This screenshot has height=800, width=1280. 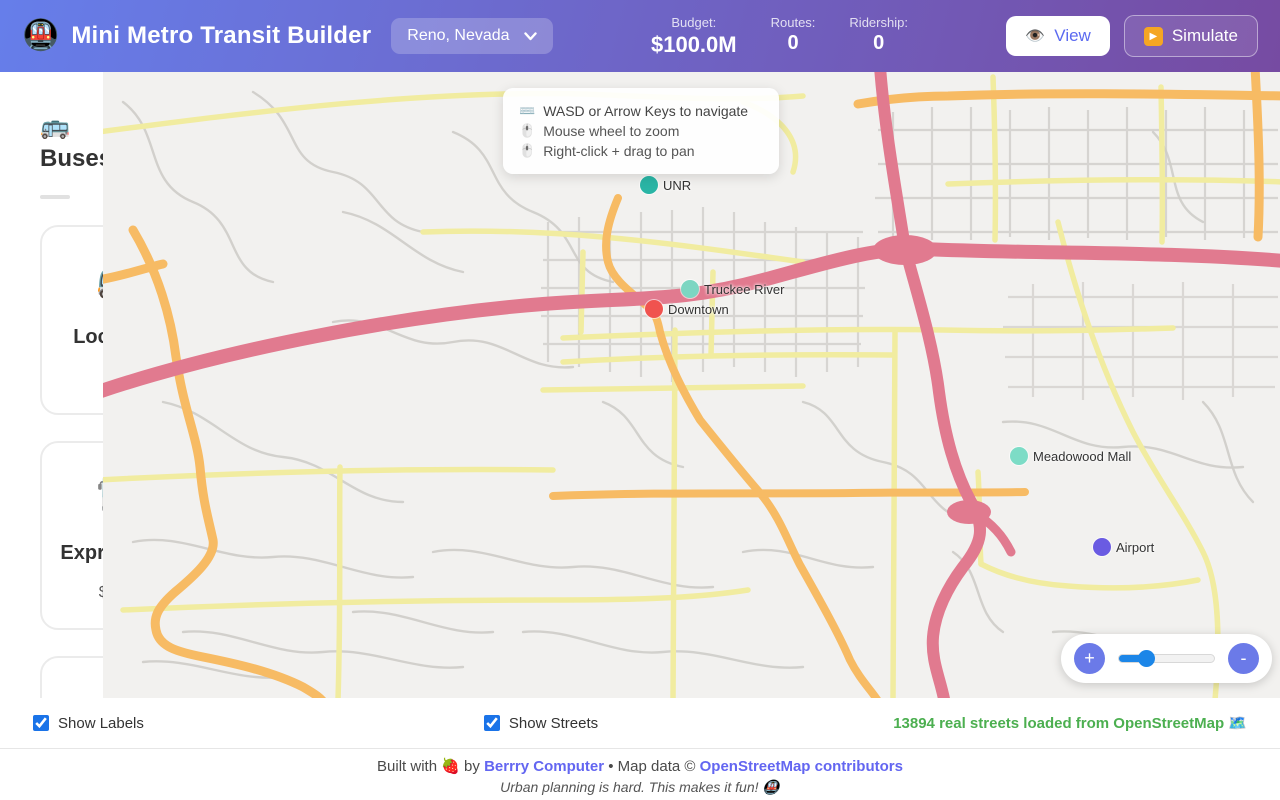 What do you see at coordinates (1072, 35) in the screenshot?
I see `view-button-label: View` at bounding box center [1072, 35].